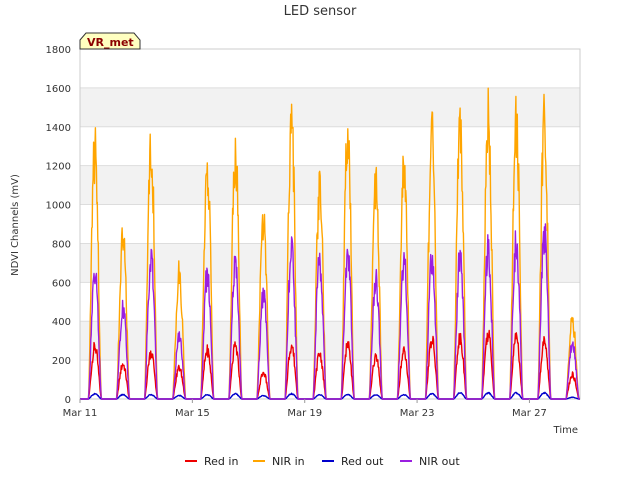 The width and height of the screenshot is (640, 480). Describe the element at coordinates (15, 225) in the screenshot. I see `y-axis-label: NDVI Channels (mV)` at that location.